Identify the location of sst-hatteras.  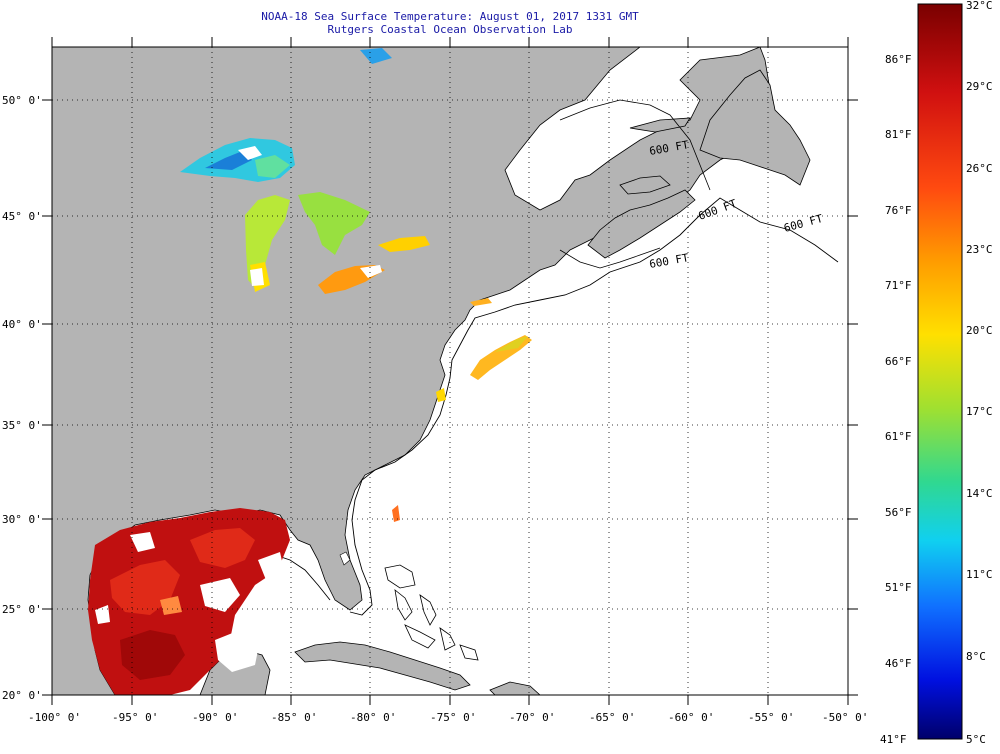
(441, 395).